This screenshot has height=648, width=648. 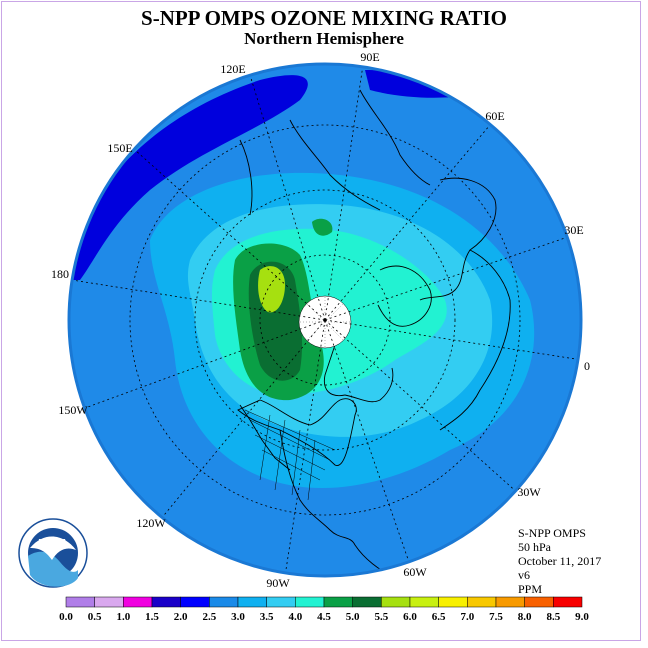 I want to click on colorbar-tick-label: 3.5, so click(x=267, y=617).